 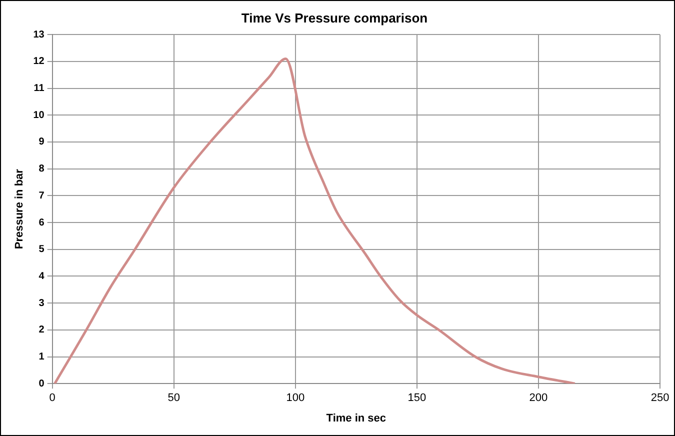 What do you see at coordinates (41, 222) in the screenshot?
I see `y-tick-label: 6` at bounding box center [41, 222].